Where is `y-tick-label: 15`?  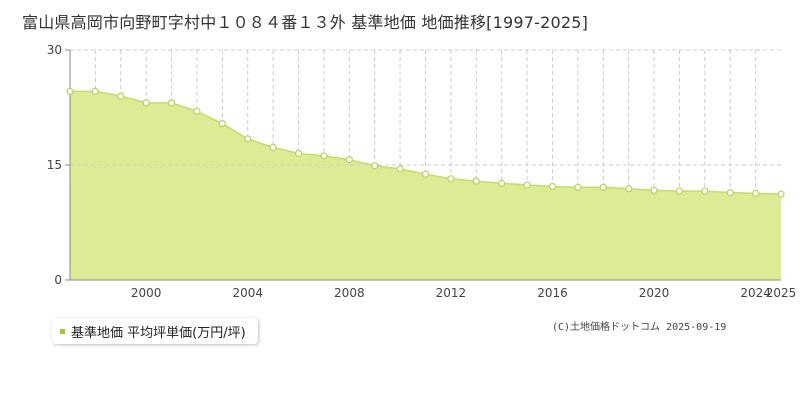 y-tick-label: 15 is located at coordinates (54, 165).